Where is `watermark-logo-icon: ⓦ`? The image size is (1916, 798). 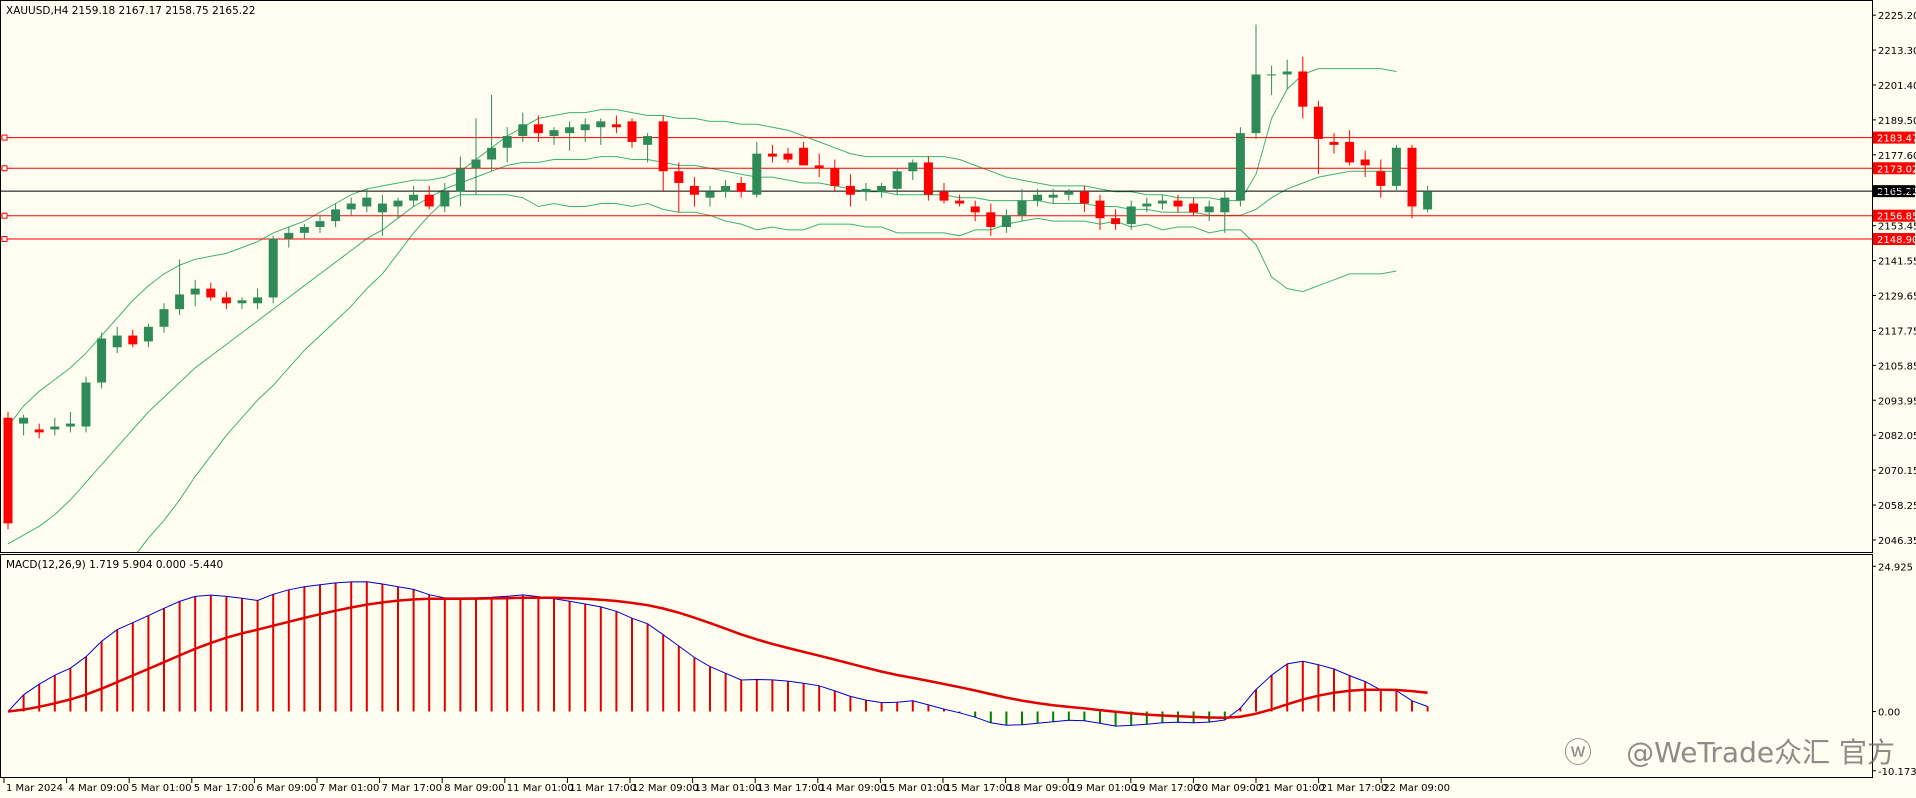
watermark-logo-icon: ⓦ is located at coordinates (1578, 752).